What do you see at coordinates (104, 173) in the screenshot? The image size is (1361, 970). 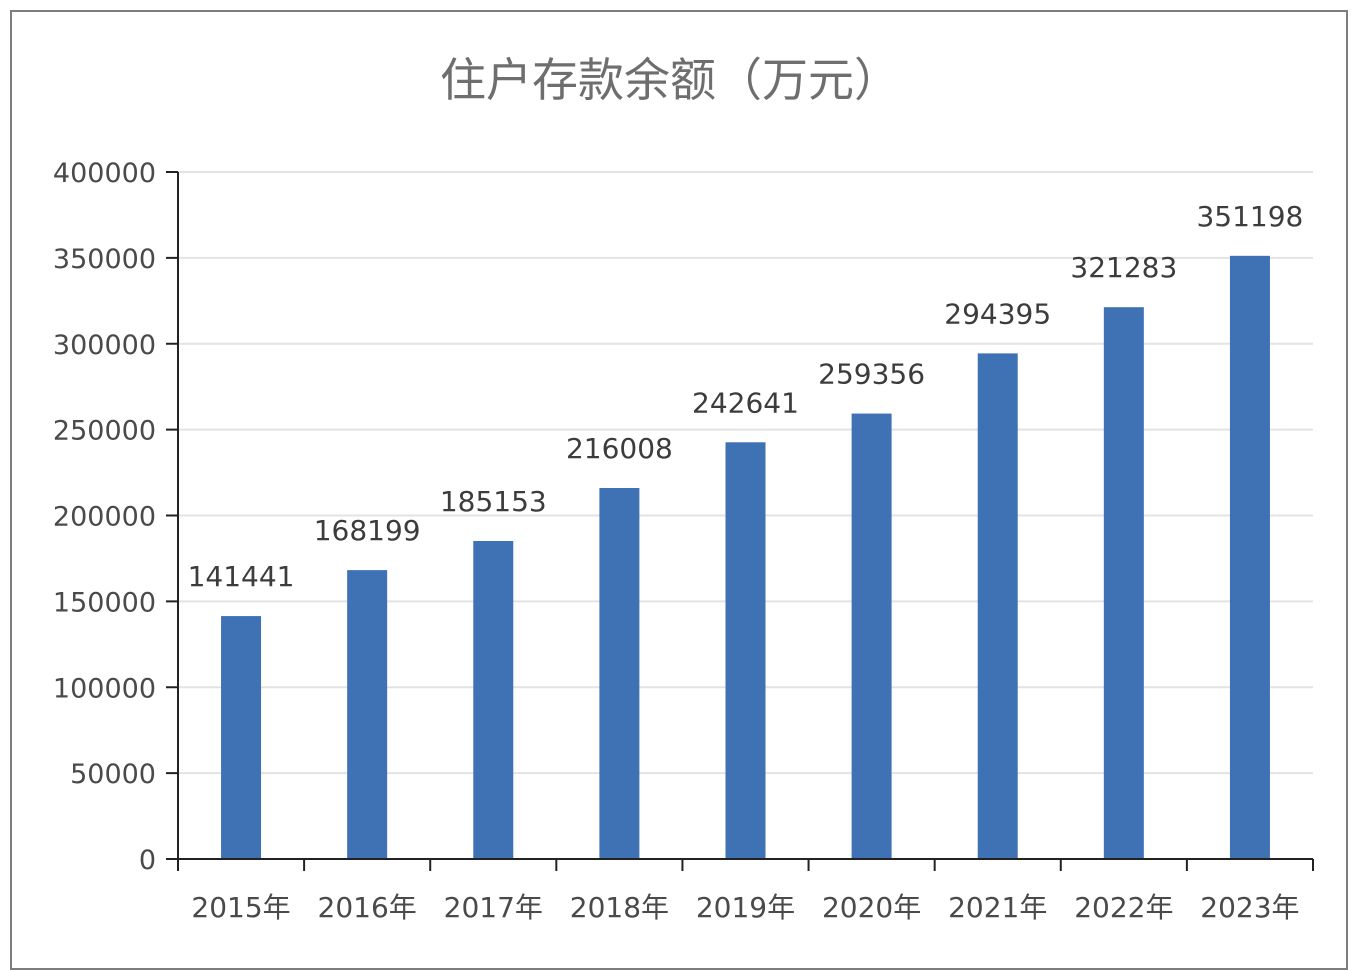 I see `y-tick-label: 400000` at bounding box center [104, 173].